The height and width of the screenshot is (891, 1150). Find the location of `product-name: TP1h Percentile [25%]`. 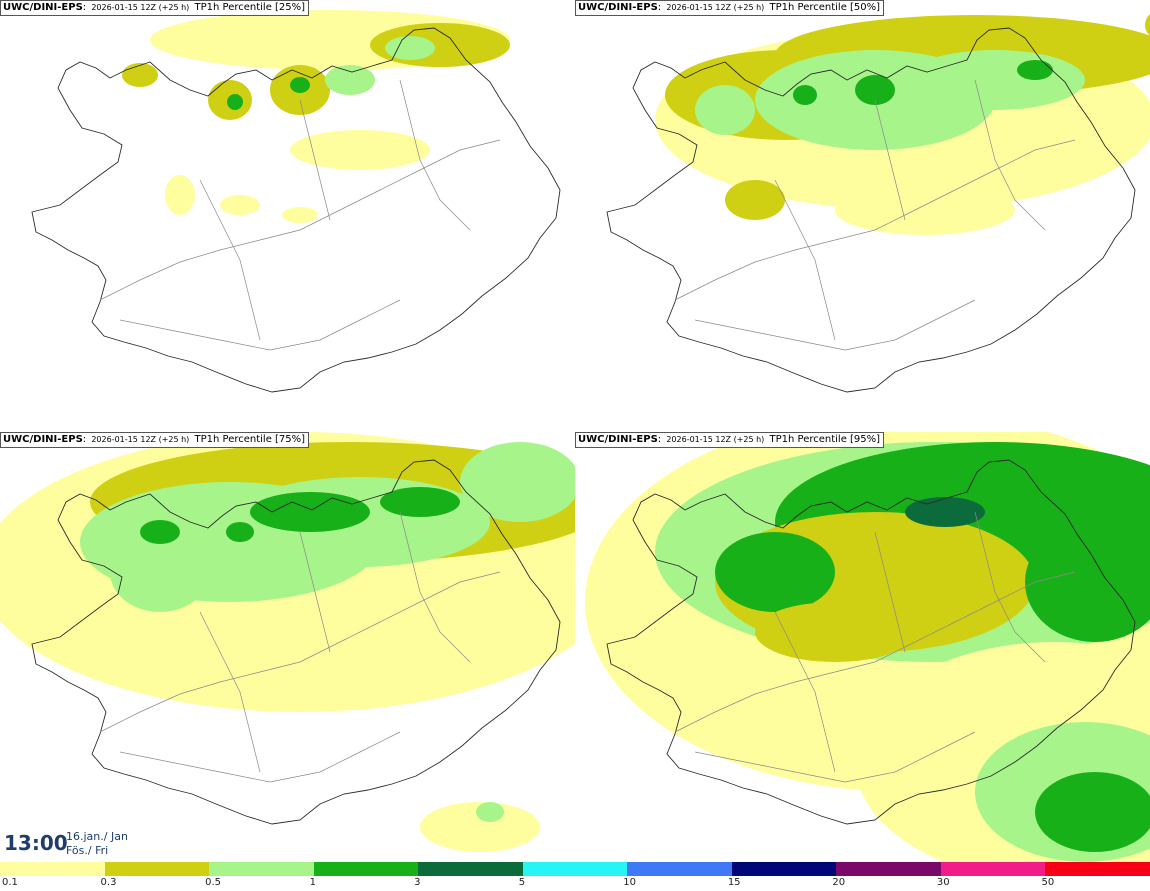

product-name: TP1h Percentile [25%] is located at coordinates (250, 7).